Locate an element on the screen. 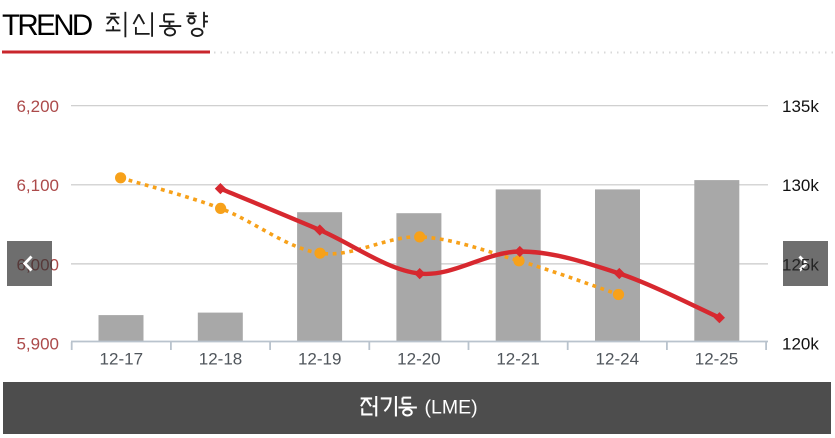 This screenshot has width=835, height=438. svg-text: 12-18 is located at coordinates (220, 359).